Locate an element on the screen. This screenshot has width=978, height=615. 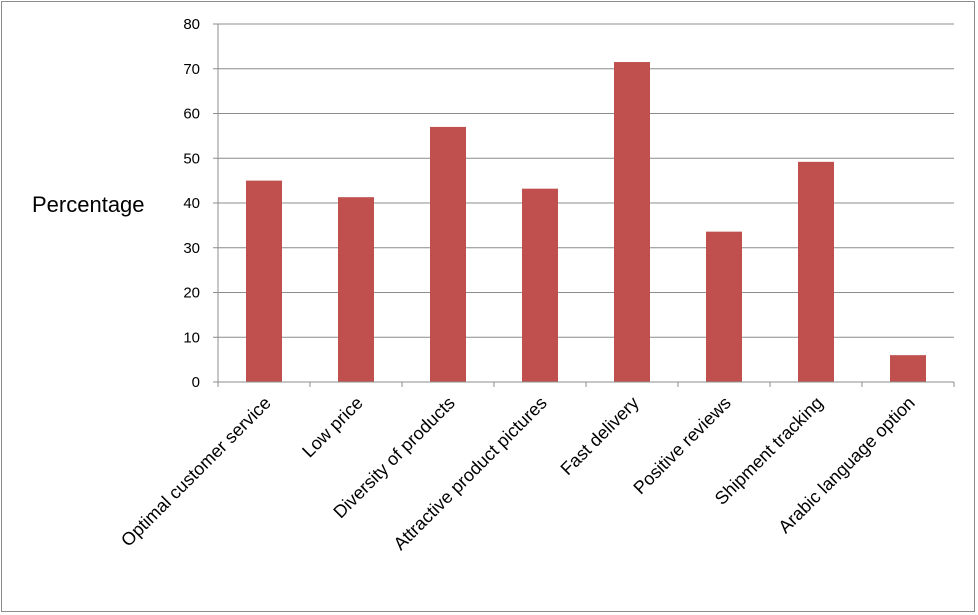
y-tick-label: 20 is located at coordinates (191, 293).